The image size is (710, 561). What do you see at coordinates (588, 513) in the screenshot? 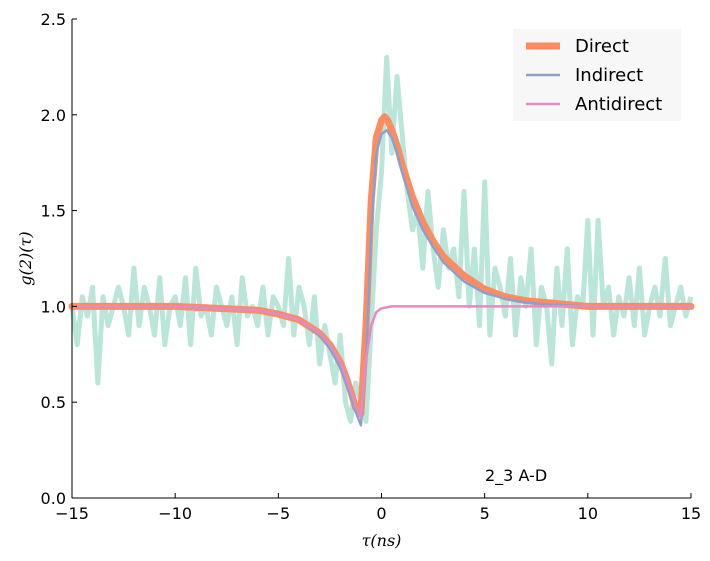
I see `x-tick-label: 10` at bounding box center [588, 513].